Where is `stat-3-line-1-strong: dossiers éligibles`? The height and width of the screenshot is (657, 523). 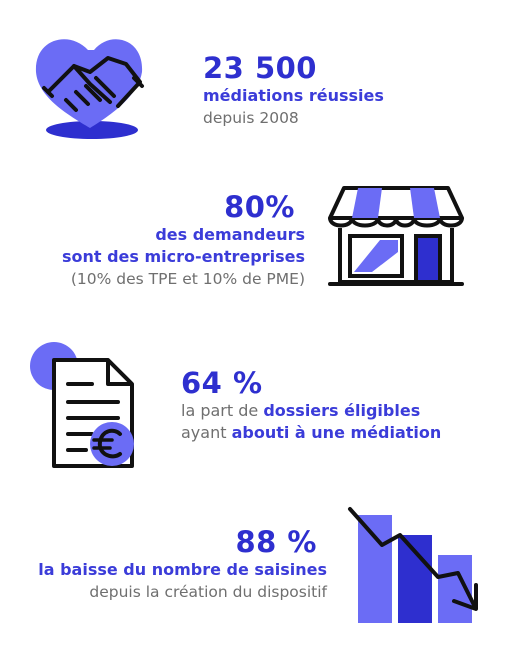 stat-3-line-1-strong: dossiers éligibles is located at coordinates (342, 410).